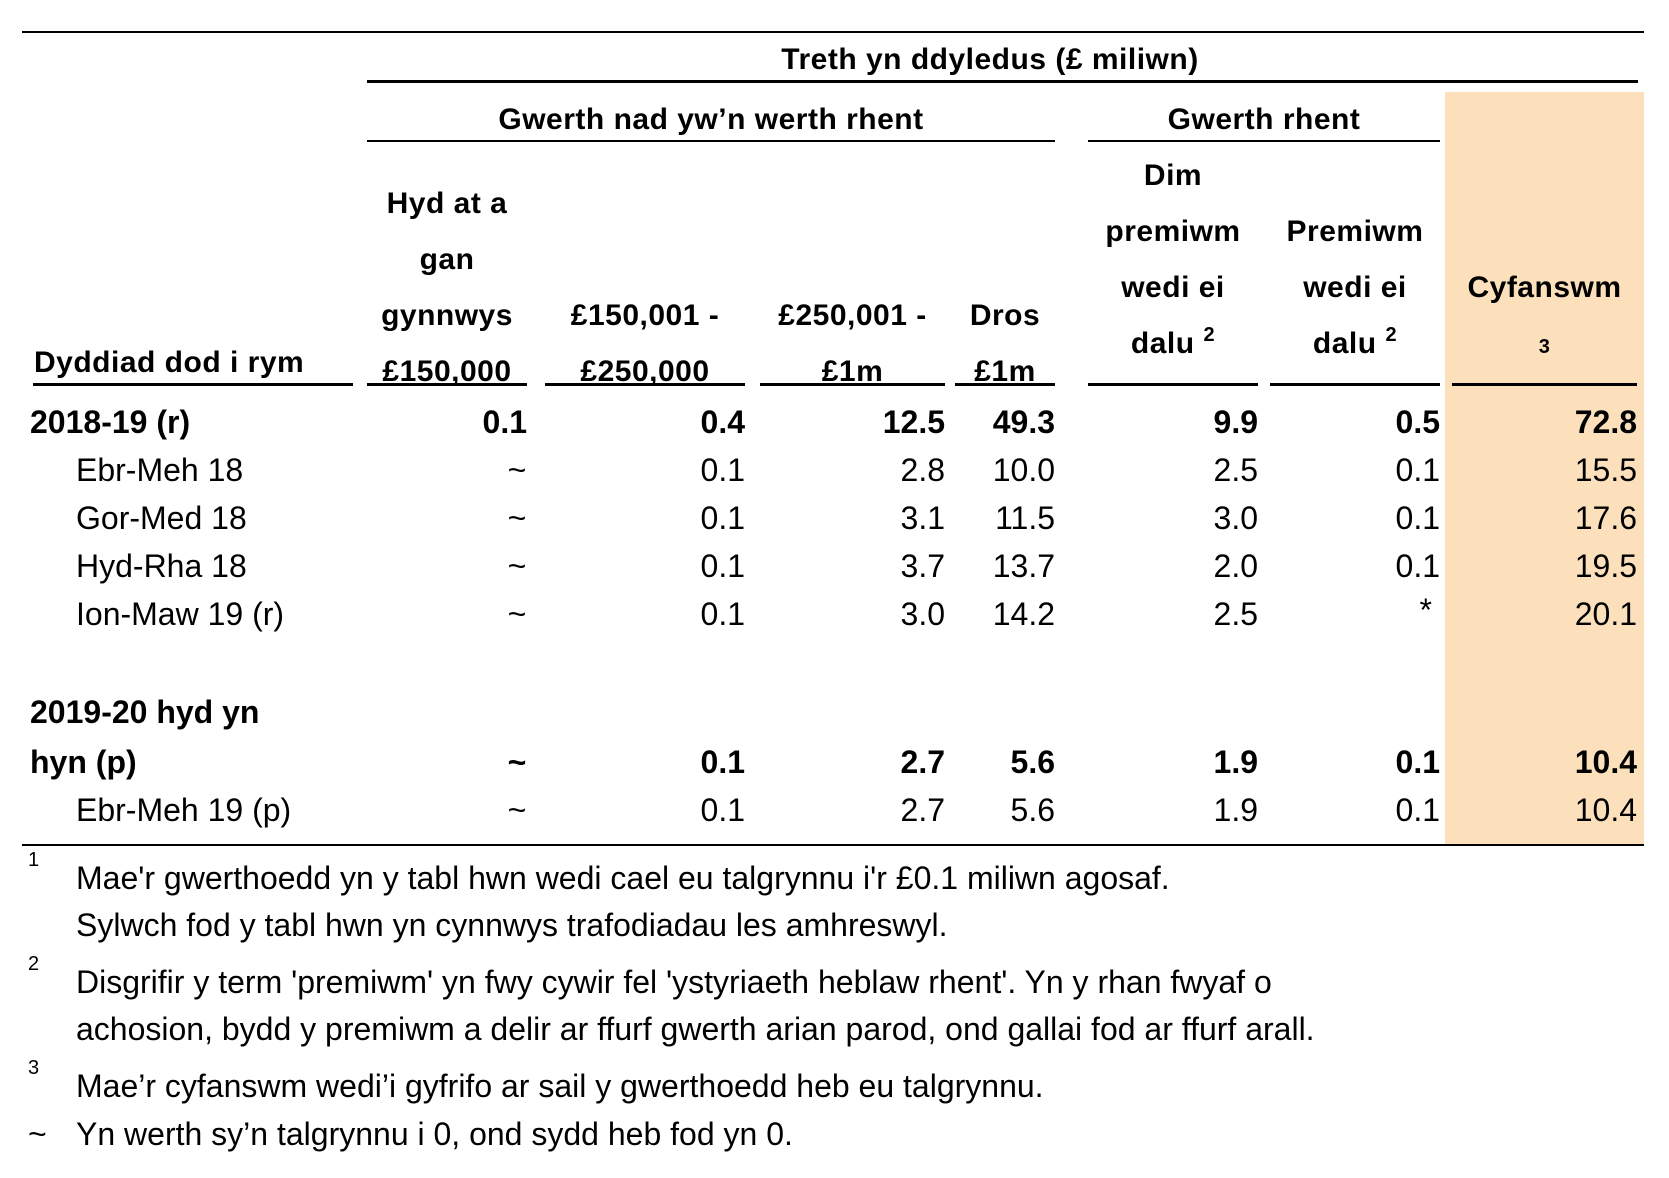 The image size is (1669, 1178). What do you see at coordinates (1544, 468) in the screenshot?
I see `total-column-highlight` at bounding box center [1544, 468].